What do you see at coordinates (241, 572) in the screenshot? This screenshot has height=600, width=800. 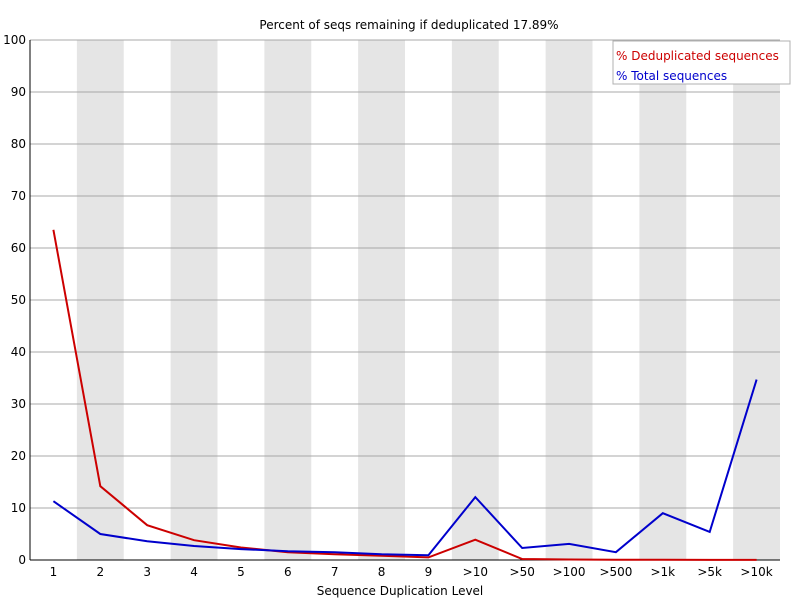 I see `x-tick-label-4: 5` at bounding box center [241, 572].